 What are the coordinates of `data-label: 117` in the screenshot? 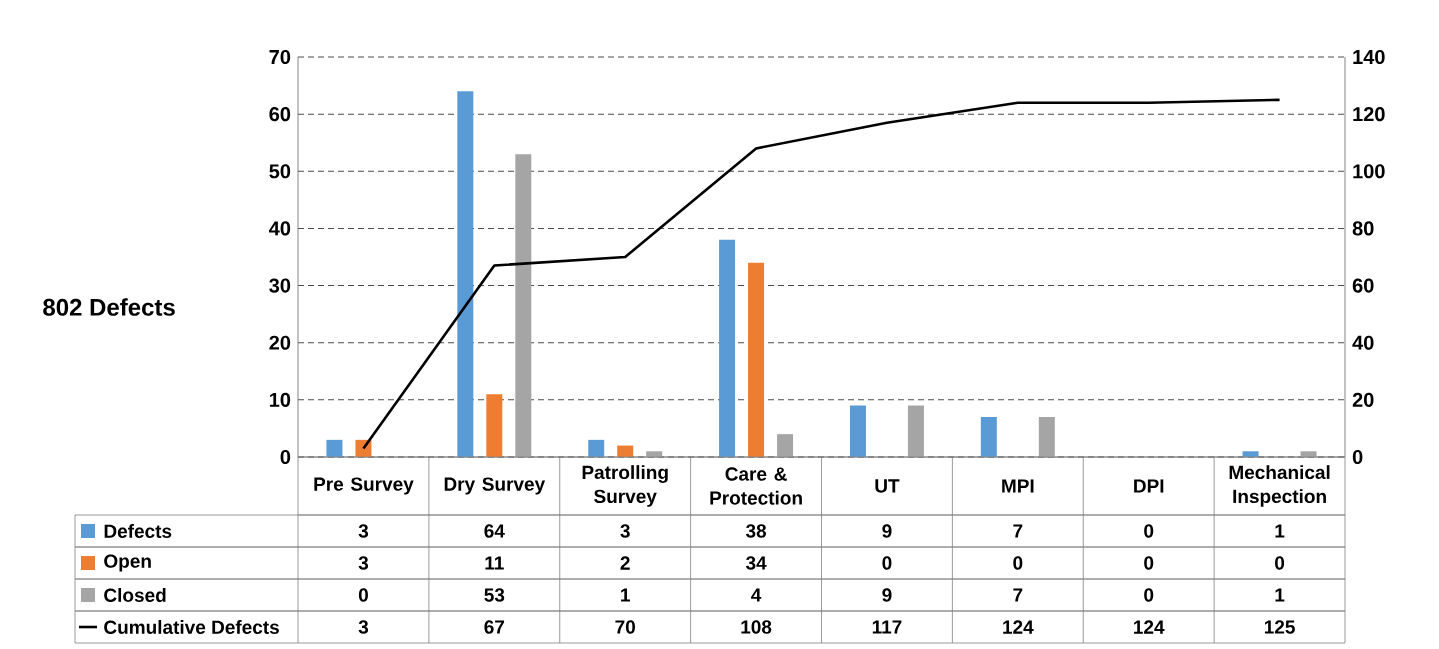 It's located at (887, 627).